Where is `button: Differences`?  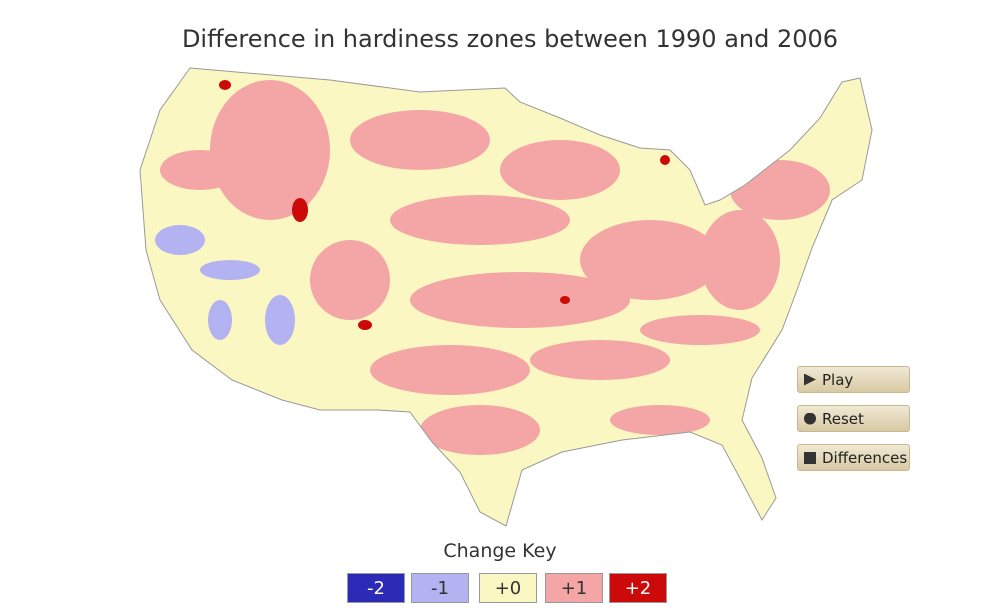 button: Differences is located at coordinates (853, 457).